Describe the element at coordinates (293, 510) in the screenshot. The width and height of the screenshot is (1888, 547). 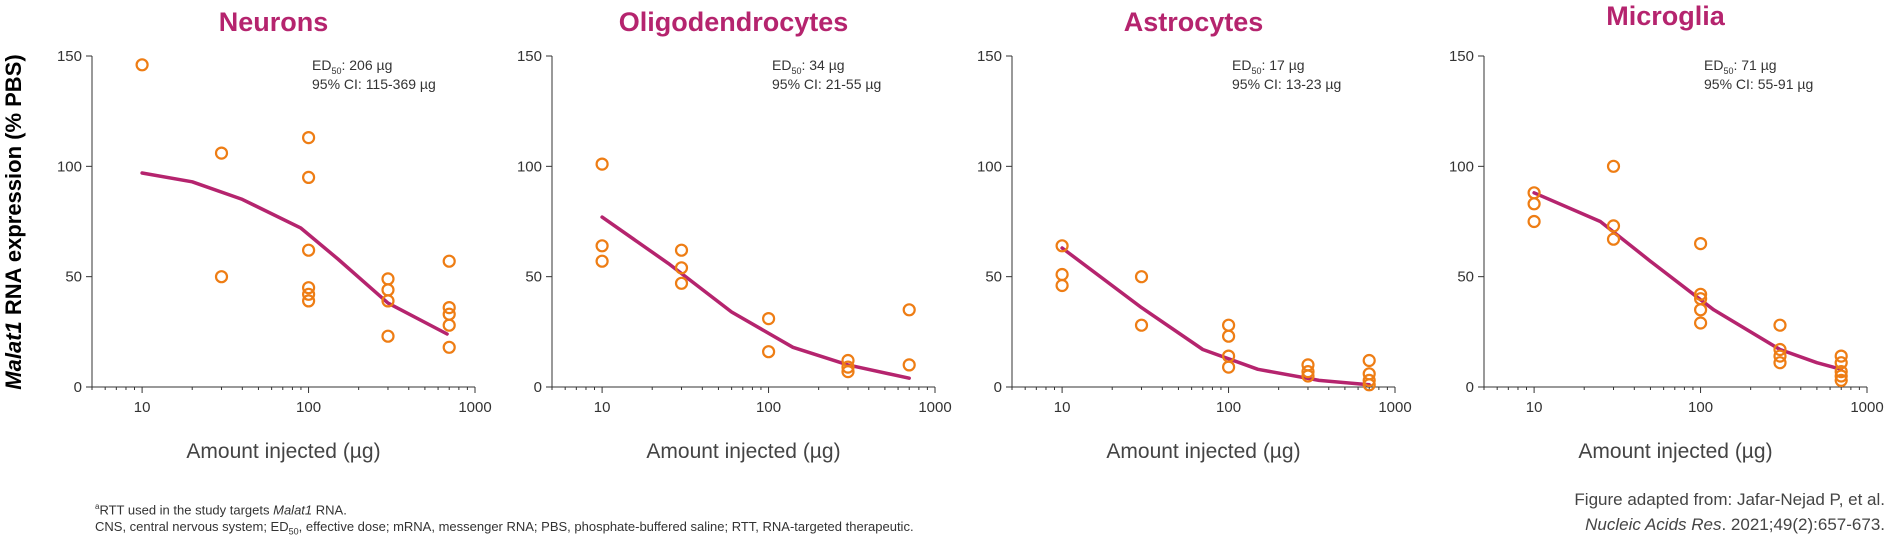
I see `footnote-line-1-italic: Malat1` at that location.